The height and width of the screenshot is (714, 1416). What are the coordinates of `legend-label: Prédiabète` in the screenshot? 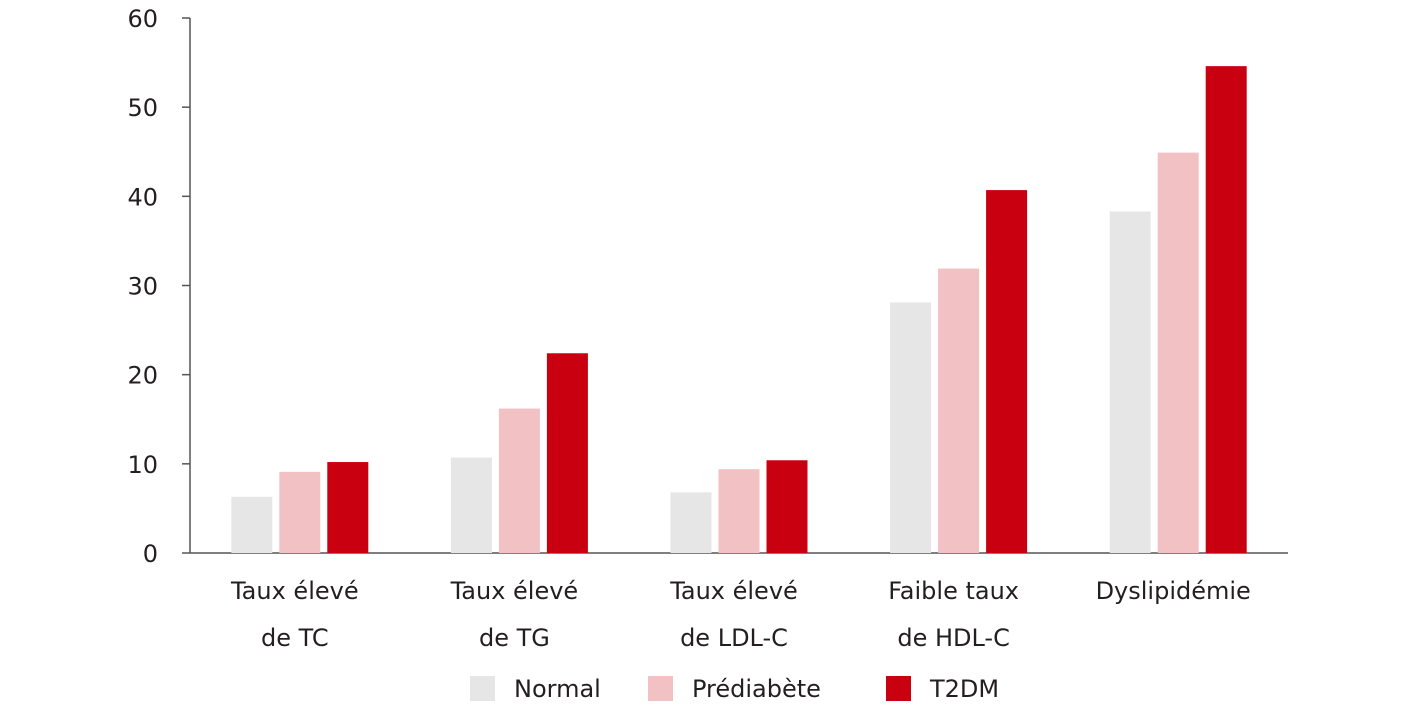 It's located at (756, 689).